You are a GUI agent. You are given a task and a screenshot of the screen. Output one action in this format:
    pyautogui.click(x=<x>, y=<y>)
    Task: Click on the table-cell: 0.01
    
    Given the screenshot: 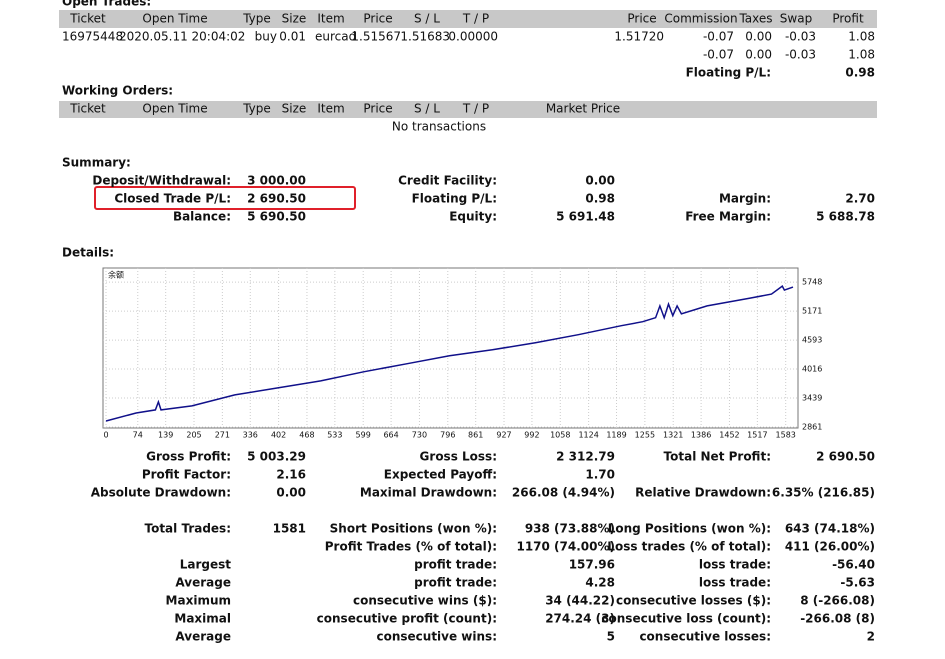 What is the action you would take?
    pyautogui.click(x=292, y=37)
    